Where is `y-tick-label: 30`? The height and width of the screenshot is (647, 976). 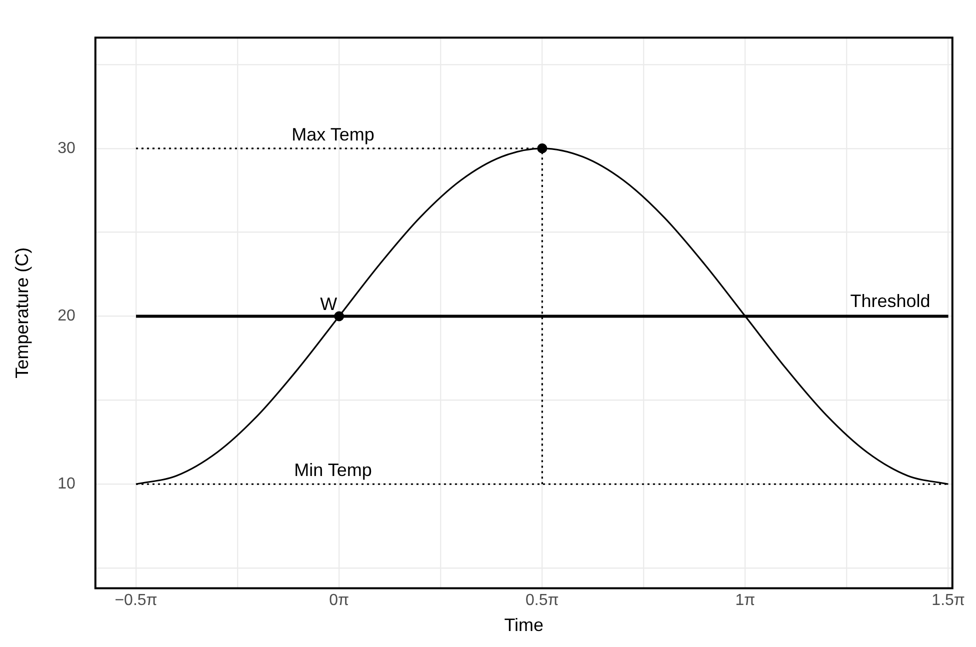
y-tick-label: 30 is located at coordinates (67, 148).